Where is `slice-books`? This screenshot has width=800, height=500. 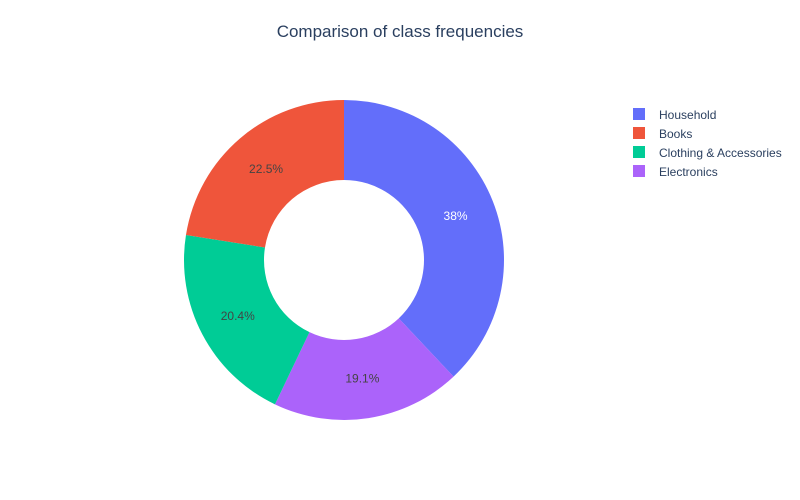 slice-books is located at coordinates (264, 174).